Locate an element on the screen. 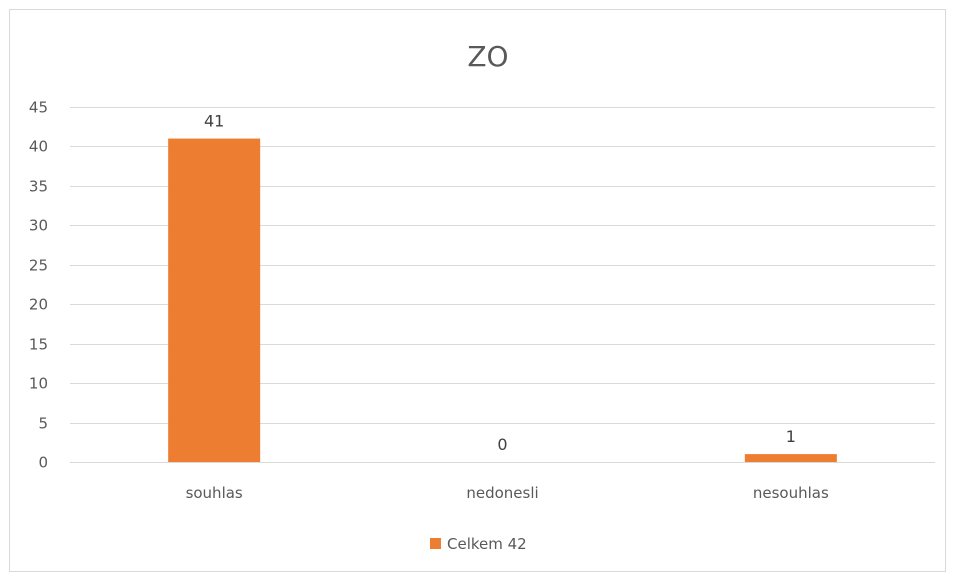 The height and width of the screenshot is (581, 954). y-tick-label: 0 is located at coordinates (43, 463).